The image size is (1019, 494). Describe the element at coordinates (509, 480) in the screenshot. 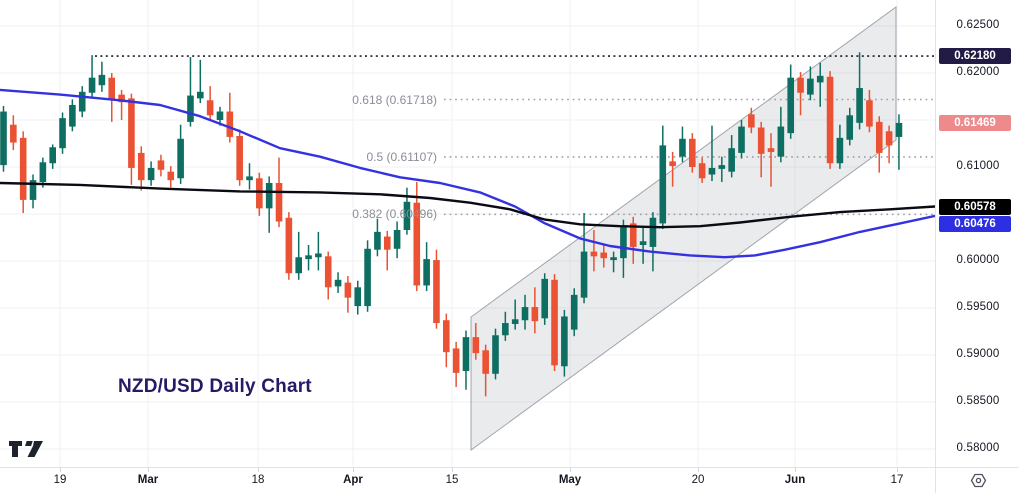

I see `time-axis: 19 Mar 18 Apr 15 May 20 Jun 17` at that location.